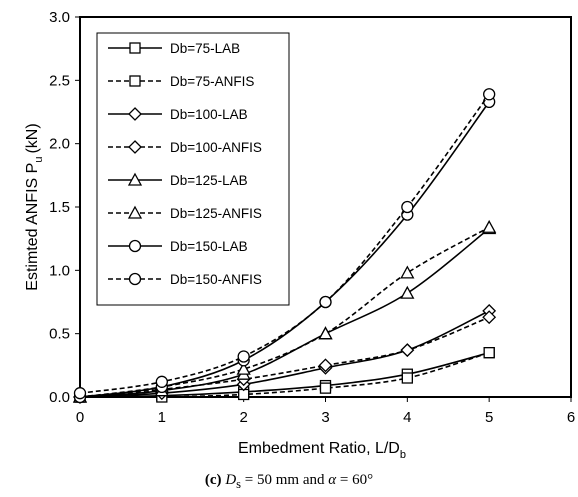 This screenshot has width=578, height=497. I want to click on legend-label: Db=150-LAB, so click(209, 246).